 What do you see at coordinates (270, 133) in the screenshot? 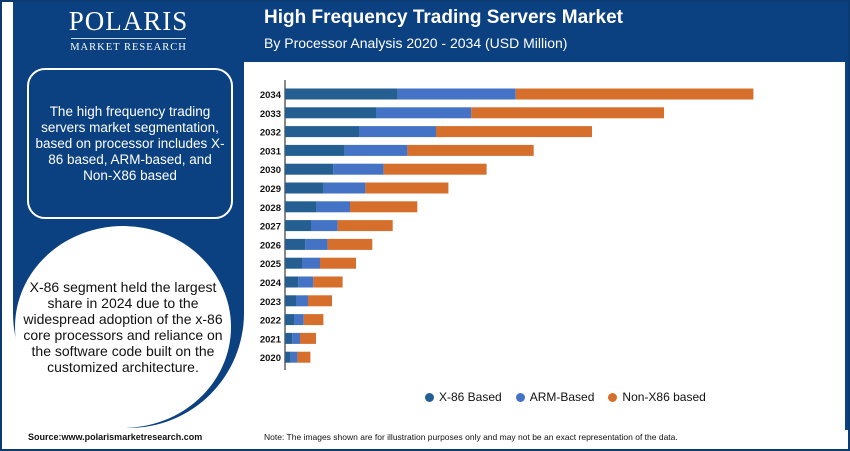
I see `y-tick-label: 2032` at bounding box center [270, 133].